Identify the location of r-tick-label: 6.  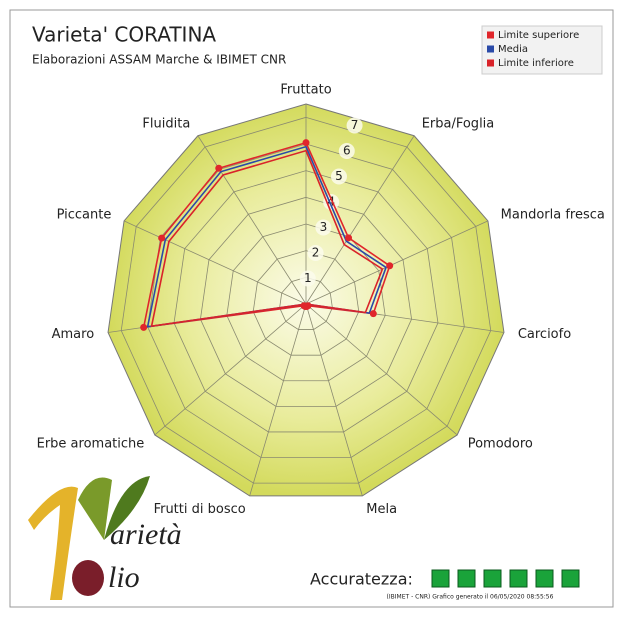
(347, 150).